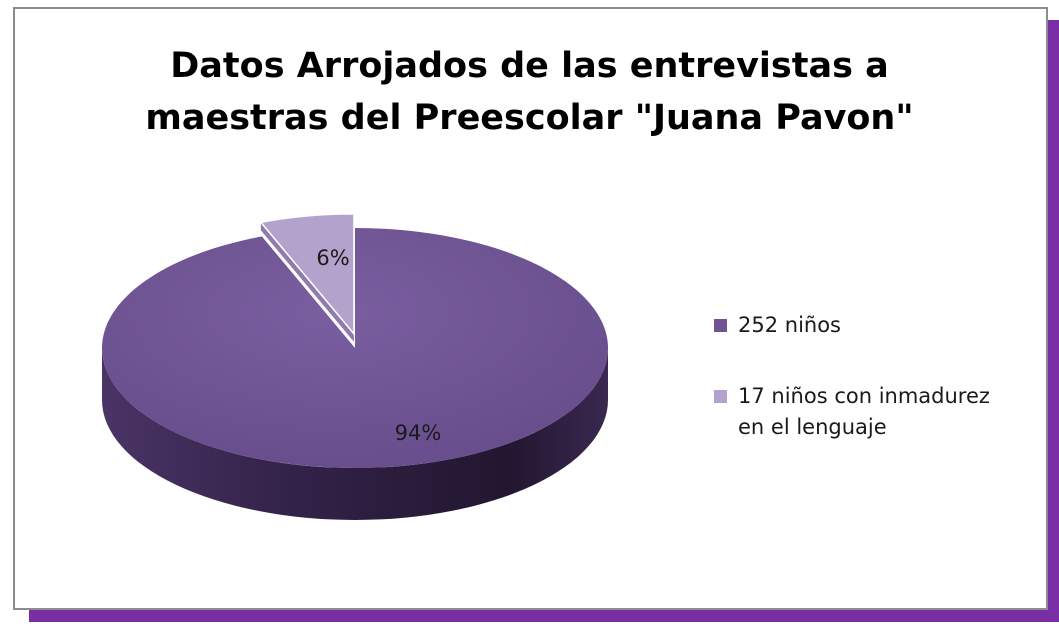  Describe the element at coordinates (332, 258) in the screenshot. I see `data-label-6: 6%` at that location.